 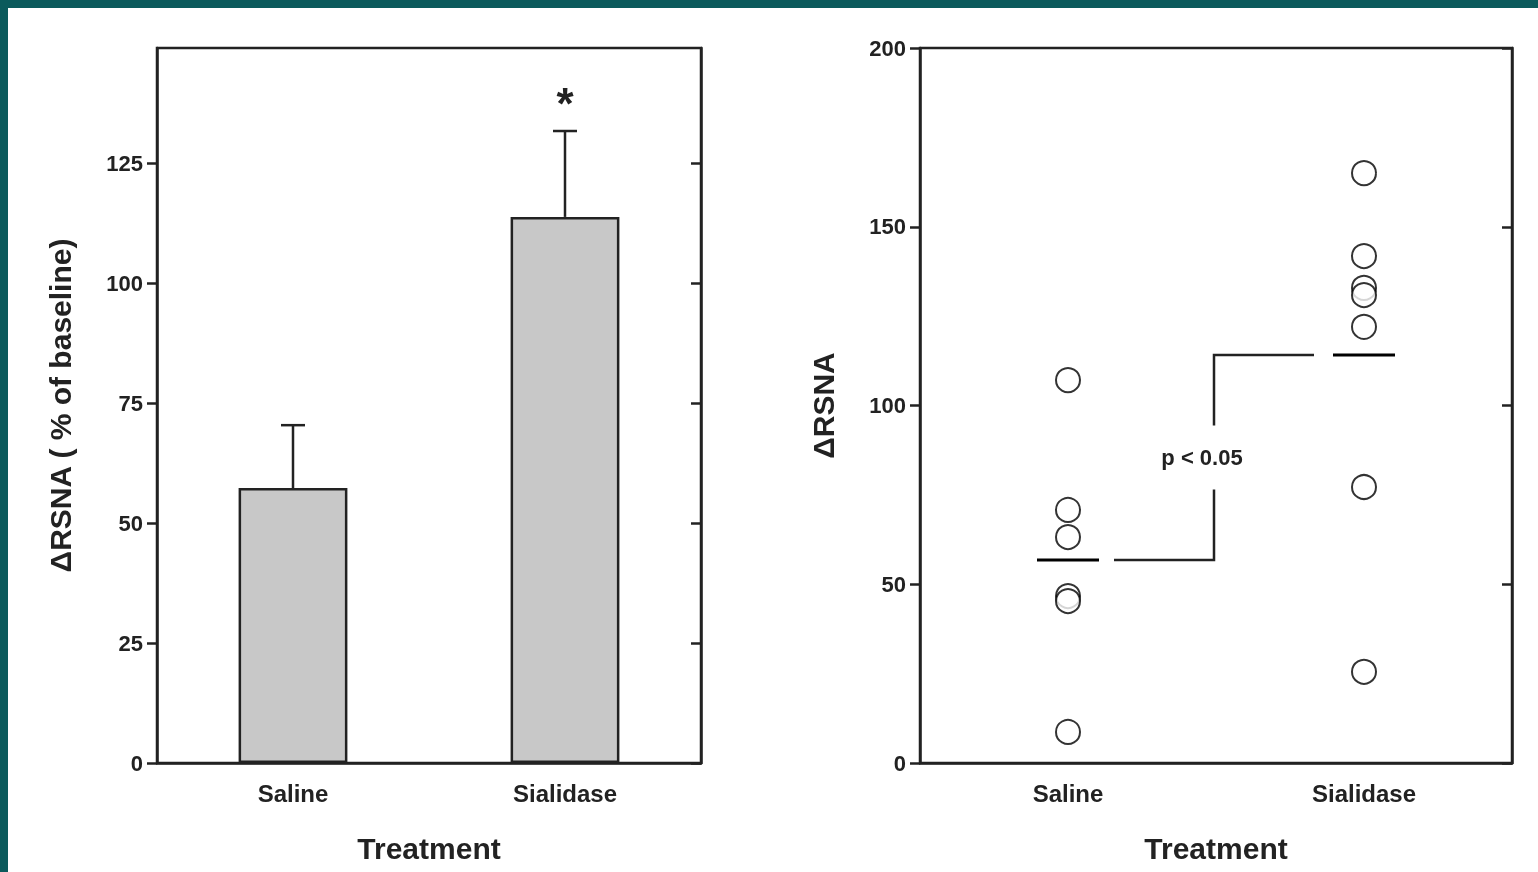 What do you see at coordinates (887, 48) in the screenshot?
I see `y-tick-label: 200` at bounding box center [887, 48].